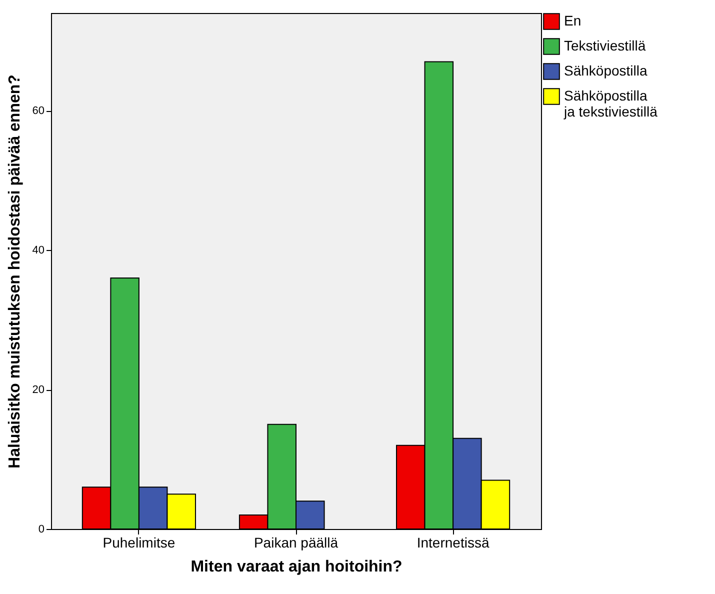  Describe the element at coordinates (38, 111) in the screenshot. I see `y-tick-label: 60` at that location.